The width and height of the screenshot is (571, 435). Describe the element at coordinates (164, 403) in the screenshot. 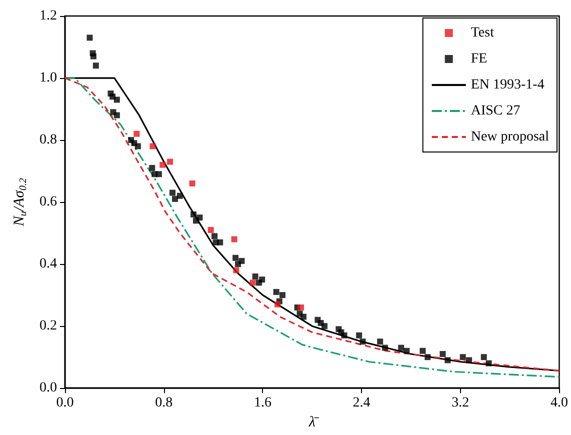

I see `x-tick-label: 0.8` at that location.